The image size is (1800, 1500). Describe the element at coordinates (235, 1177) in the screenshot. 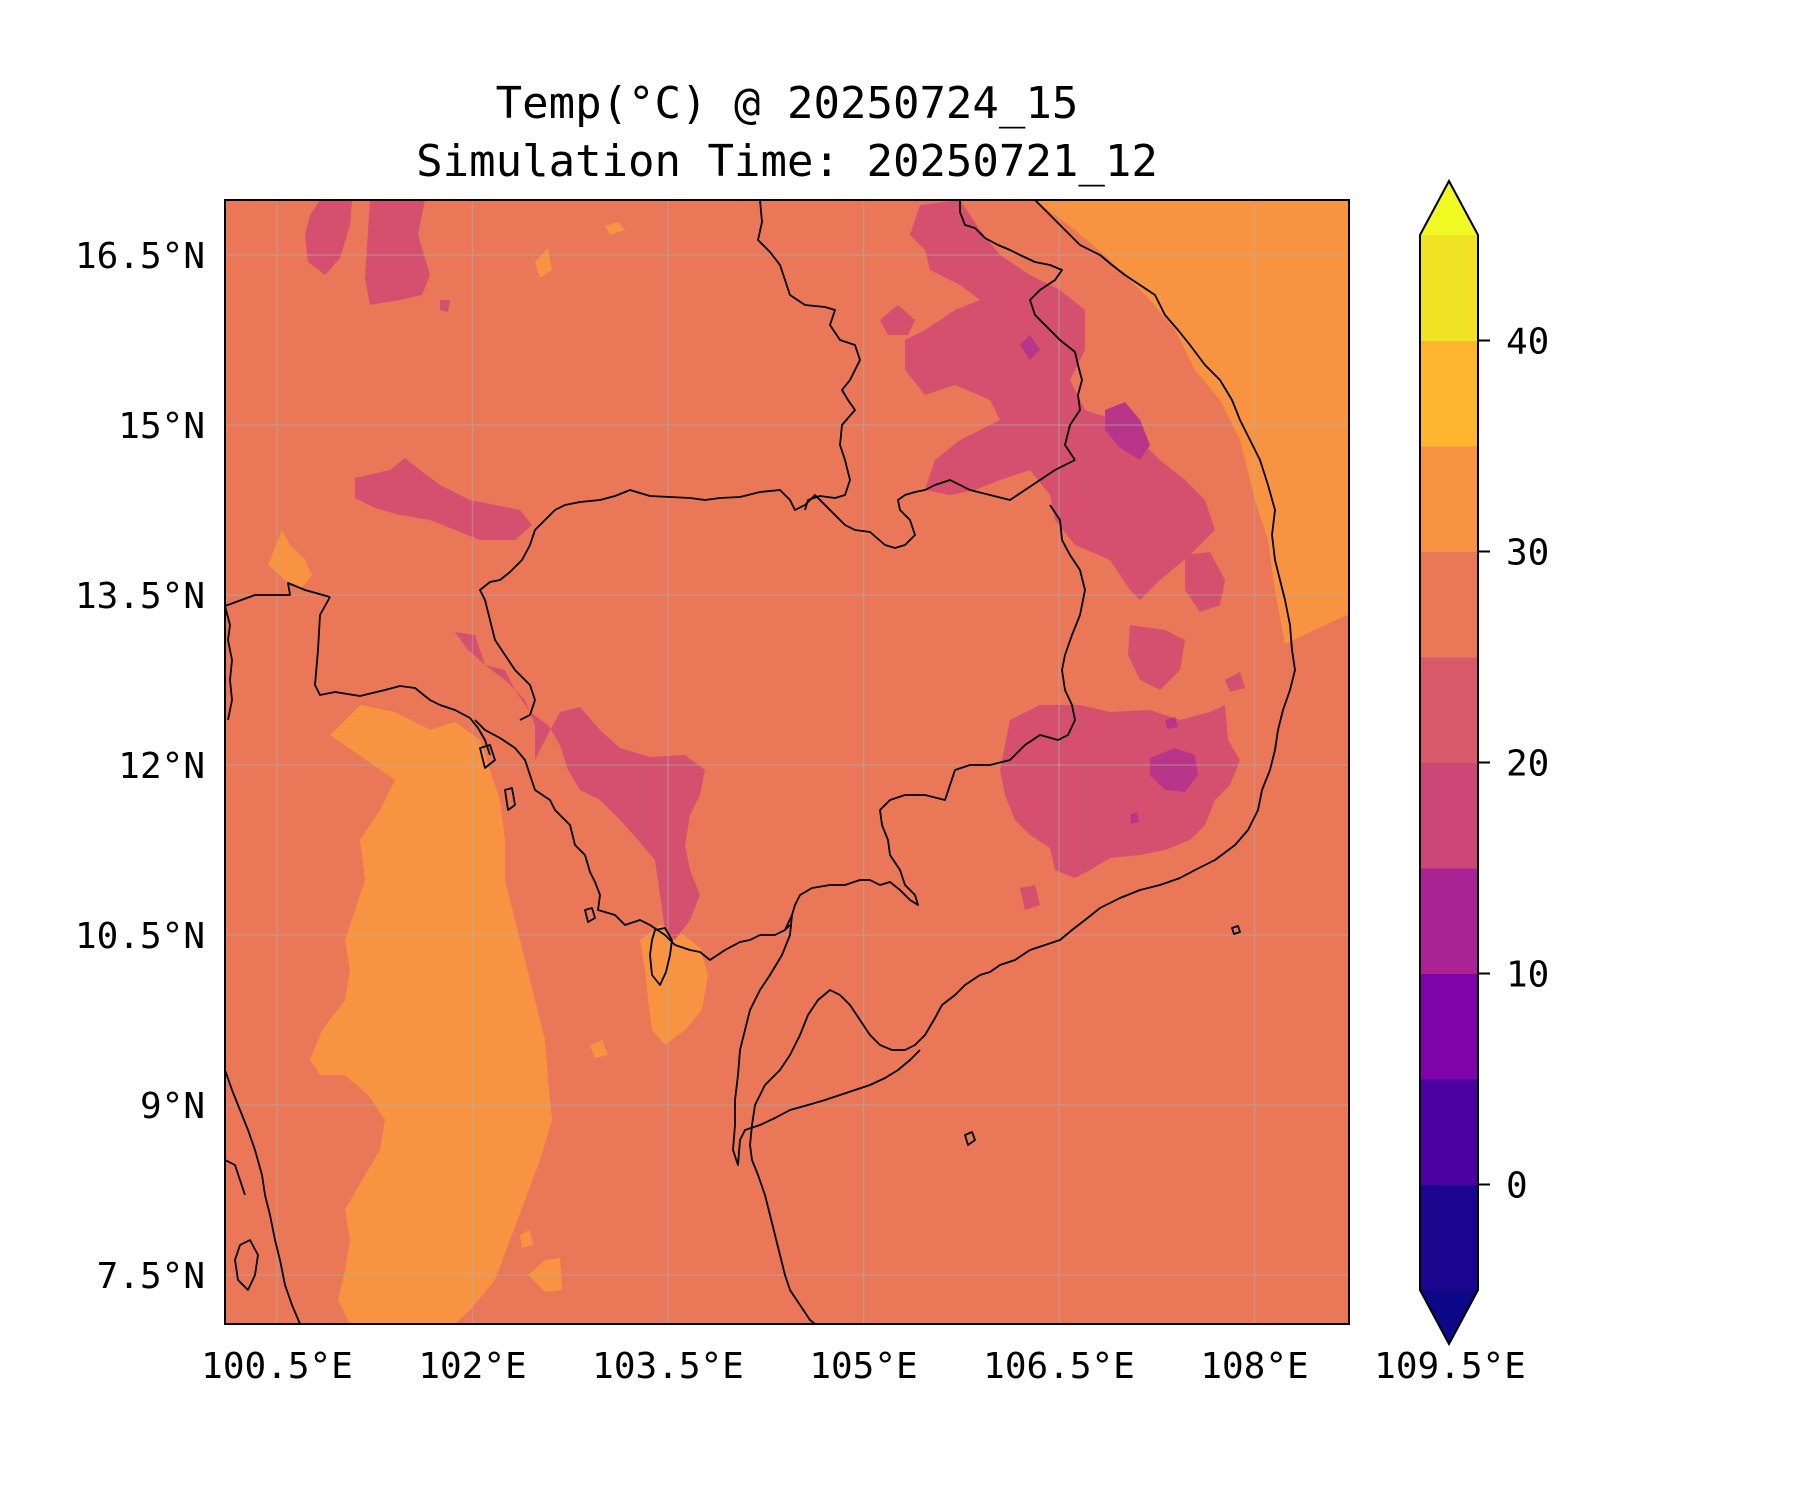

I see `coastline-malay-west` at that location.